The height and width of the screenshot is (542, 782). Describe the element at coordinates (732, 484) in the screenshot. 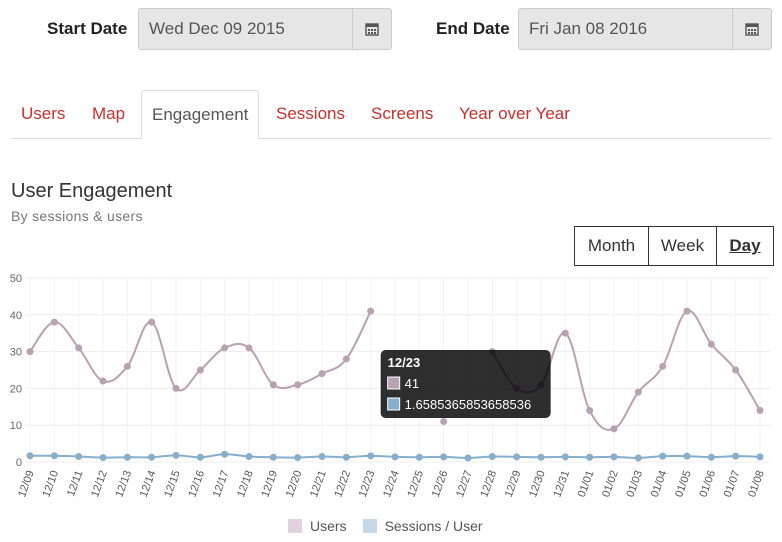

I see `x-tick-label: 01/07` at that location.